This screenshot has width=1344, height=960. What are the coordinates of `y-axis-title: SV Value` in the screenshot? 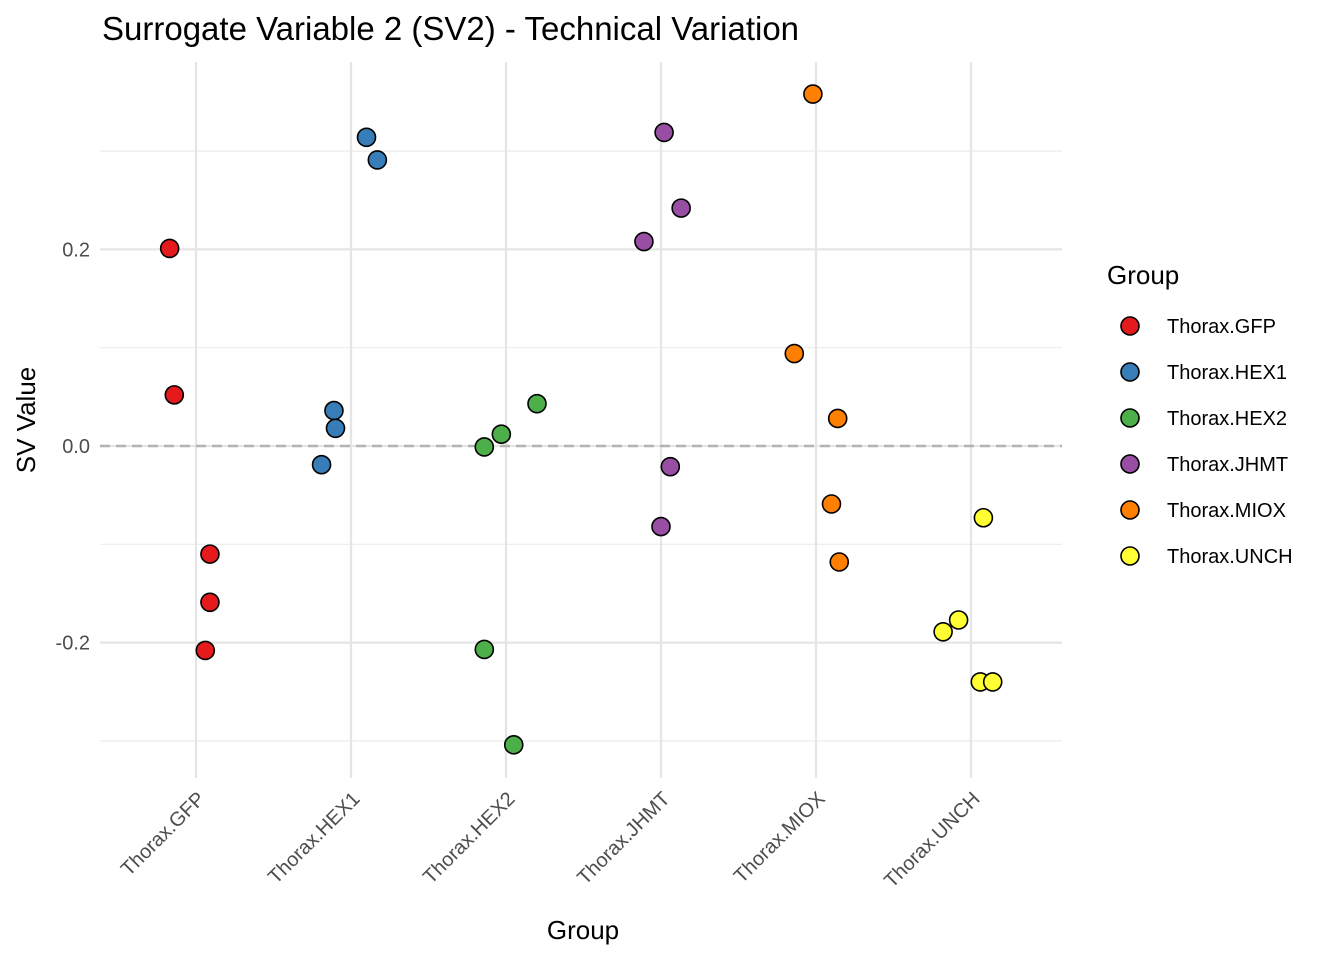 It's located at (26, 420).